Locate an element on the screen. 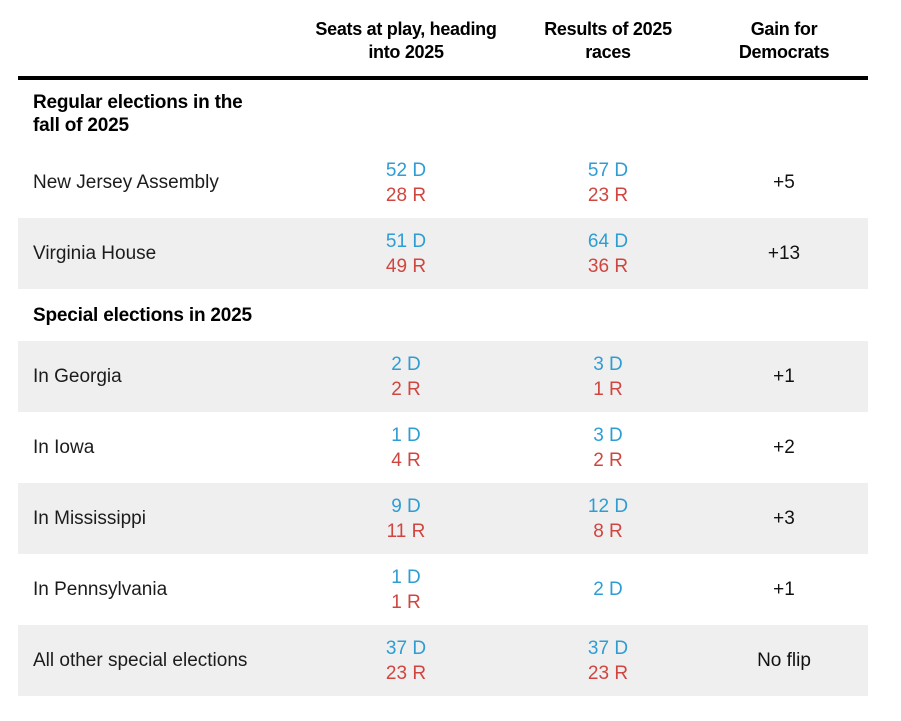 This screenshot has height=721, width=901. results-cell: 64 D 36 R is located at coordinates (608, 254).